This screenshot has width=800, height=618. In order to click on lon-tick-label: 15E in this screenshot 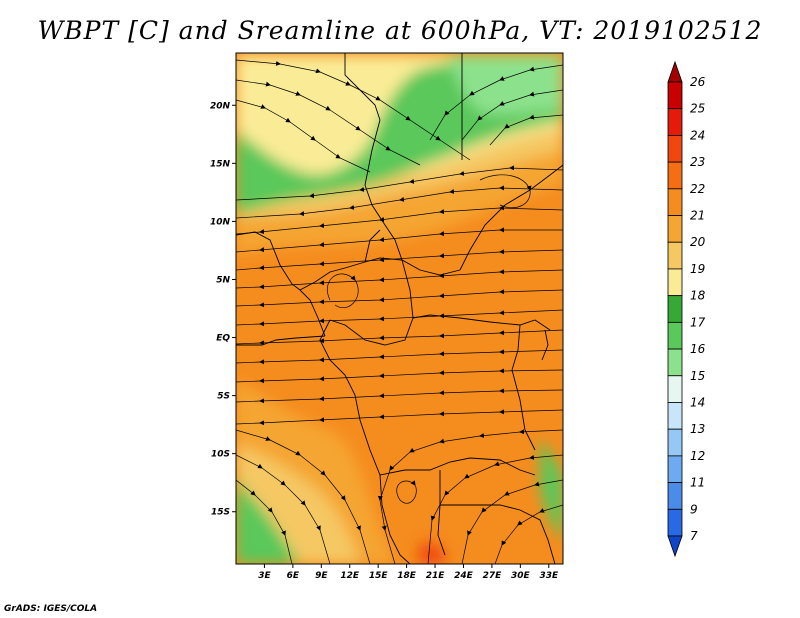, I will do `click(379, 576)`.